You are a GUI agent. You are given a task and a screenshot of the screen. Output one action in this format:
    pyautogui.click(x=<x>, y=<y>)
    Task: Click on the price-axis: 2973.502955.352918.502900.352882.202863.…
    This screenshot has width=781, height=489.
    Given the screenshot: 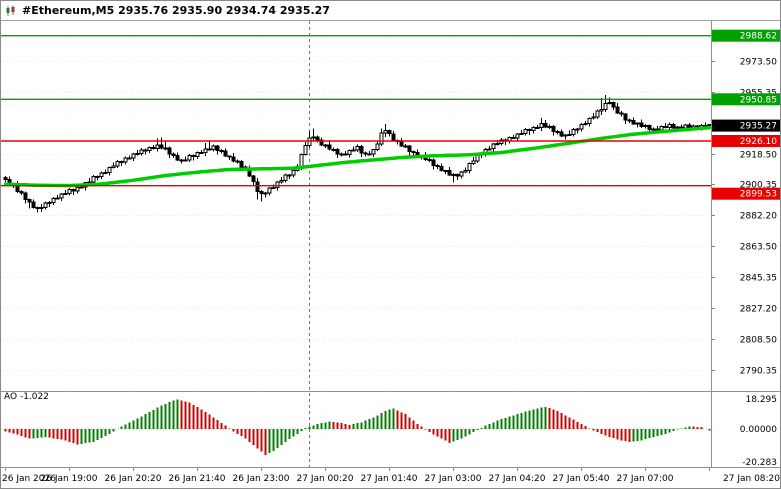 What is the action you would take?
    pyautogui.click(x=746, y=248)
    